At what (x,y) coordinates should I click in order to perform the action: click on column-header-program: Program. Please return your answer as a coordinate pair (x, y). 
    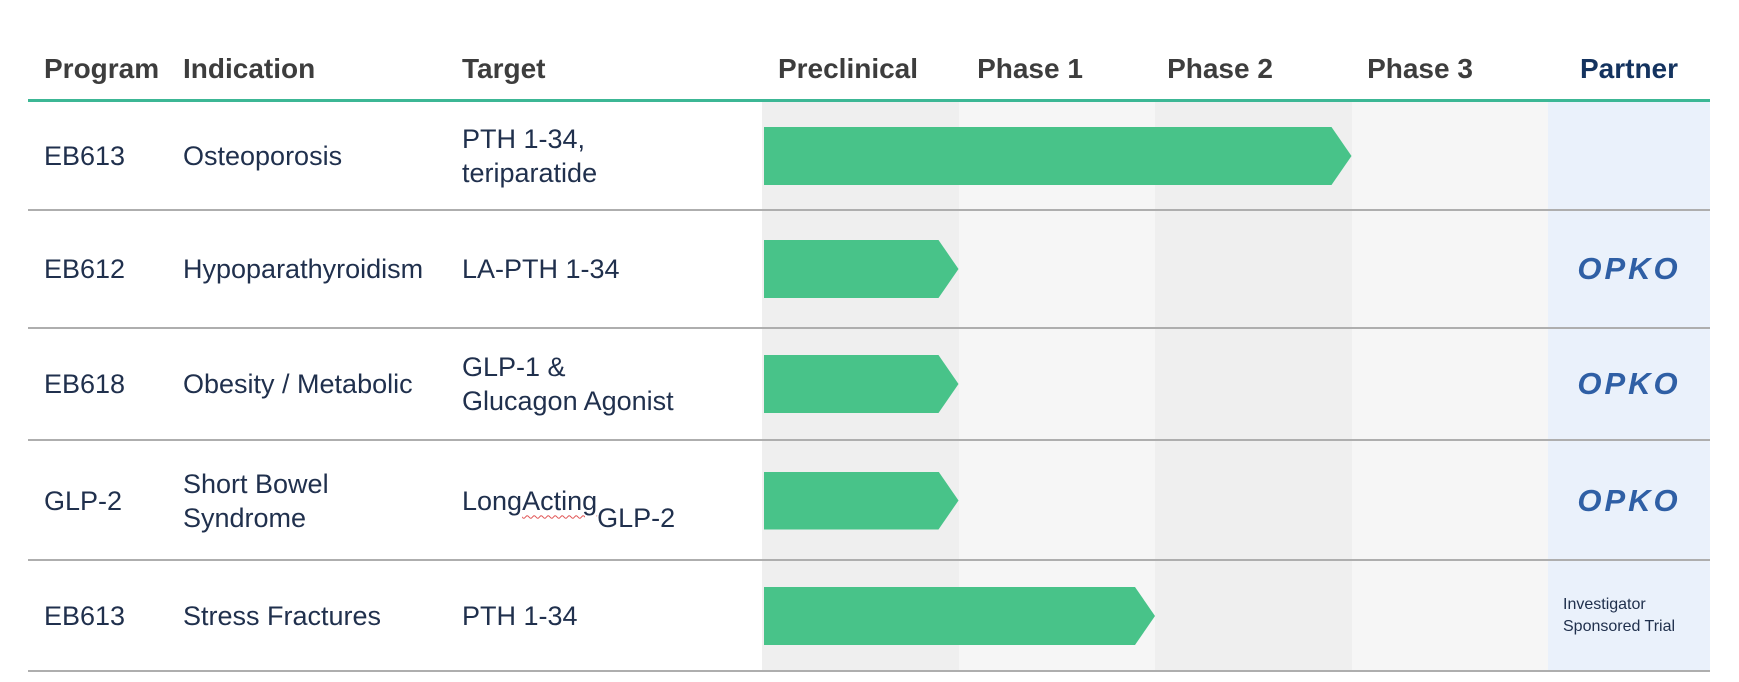
    Looking at the image, I should click on (102, 68).